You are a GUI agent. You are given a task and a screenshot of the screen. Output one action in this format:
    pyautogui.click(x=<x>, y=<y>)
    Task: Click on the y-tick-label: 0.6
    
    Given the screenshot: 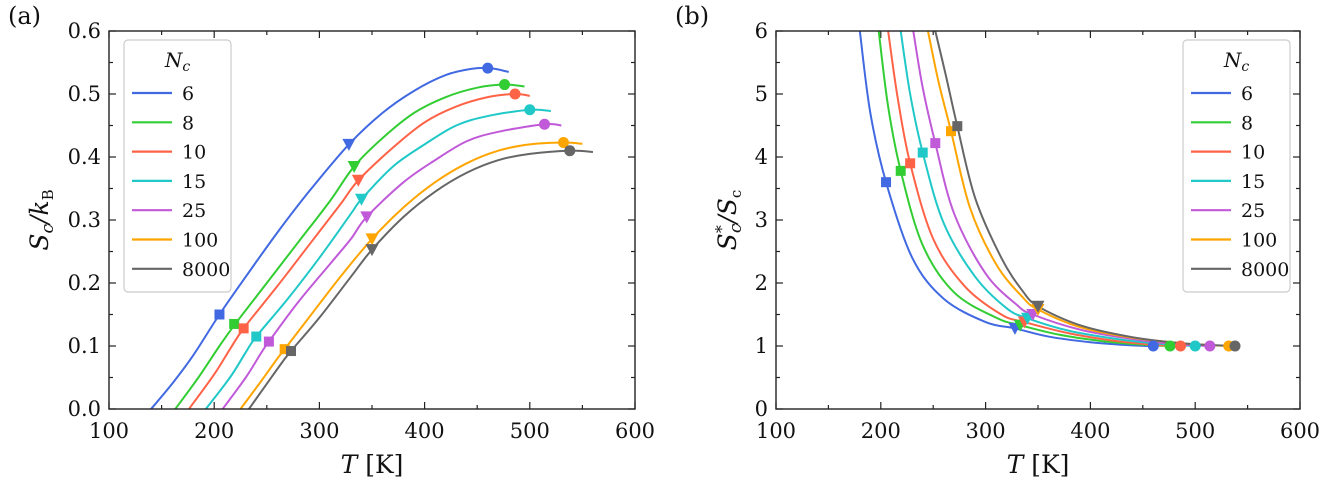 What is the action you would take?
    pyautogui.click(x=84, y=31)
    